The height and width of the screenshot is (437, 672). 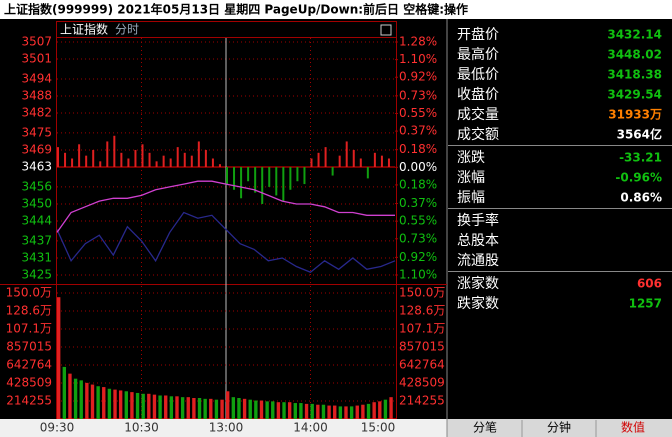 I want to click on y-tick-label: 3475, so click(x=36, y=132).